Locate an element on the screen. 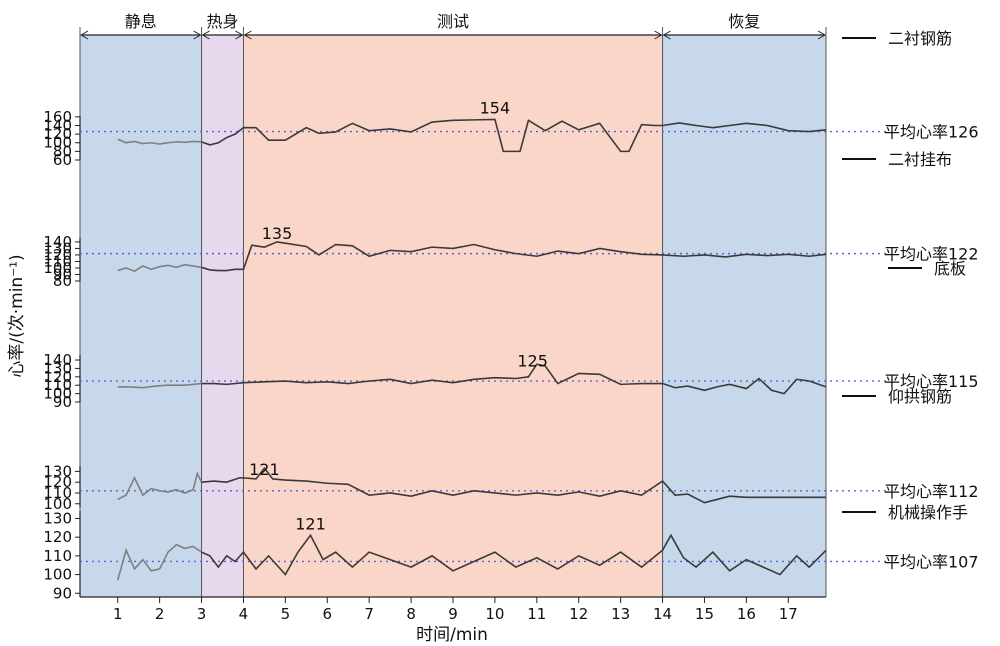 The height and width of the screenshot is (646, 1000). y-axis-title: 心率/(次·min⁻¹) is located at coordinates (17, 315).